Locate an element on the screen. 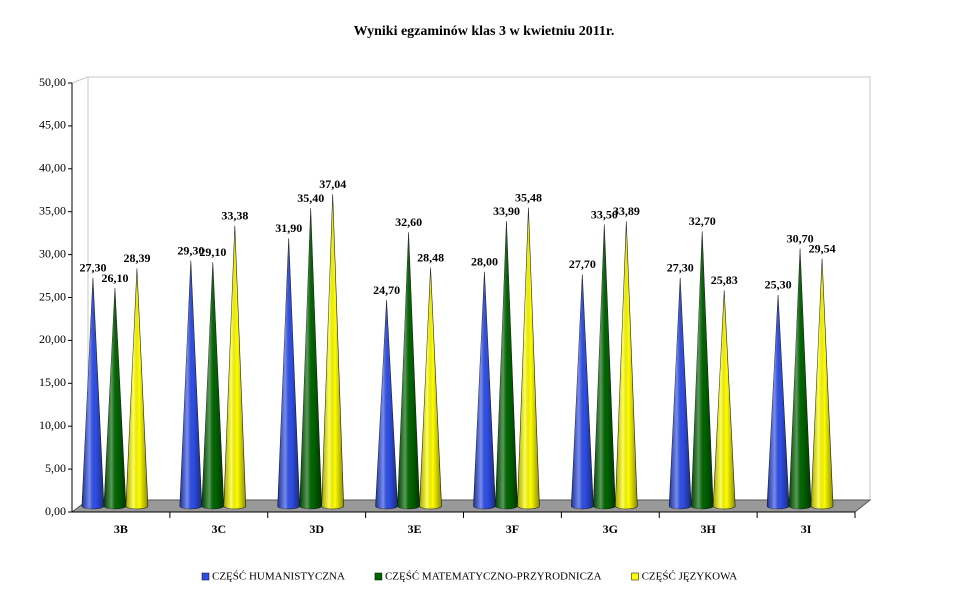 The width and height of the screenshot is (968, 602). value-label: 26,10 is located at coordinates (114, 278).